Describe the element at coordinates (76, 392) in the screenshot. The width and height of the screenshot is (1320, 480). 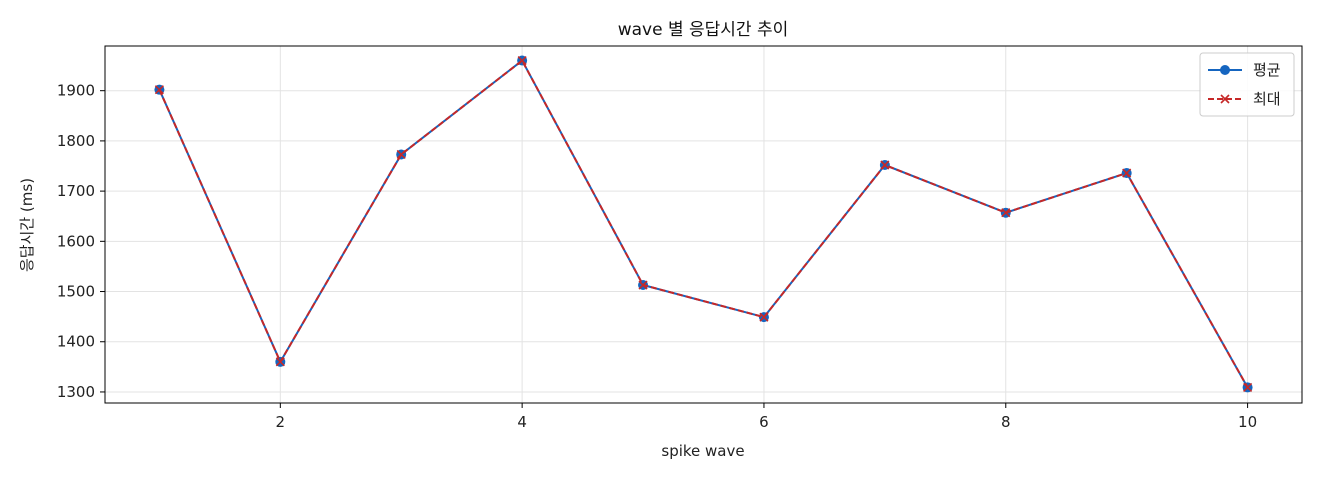
I see `y-tick-label: 1300` at that location.